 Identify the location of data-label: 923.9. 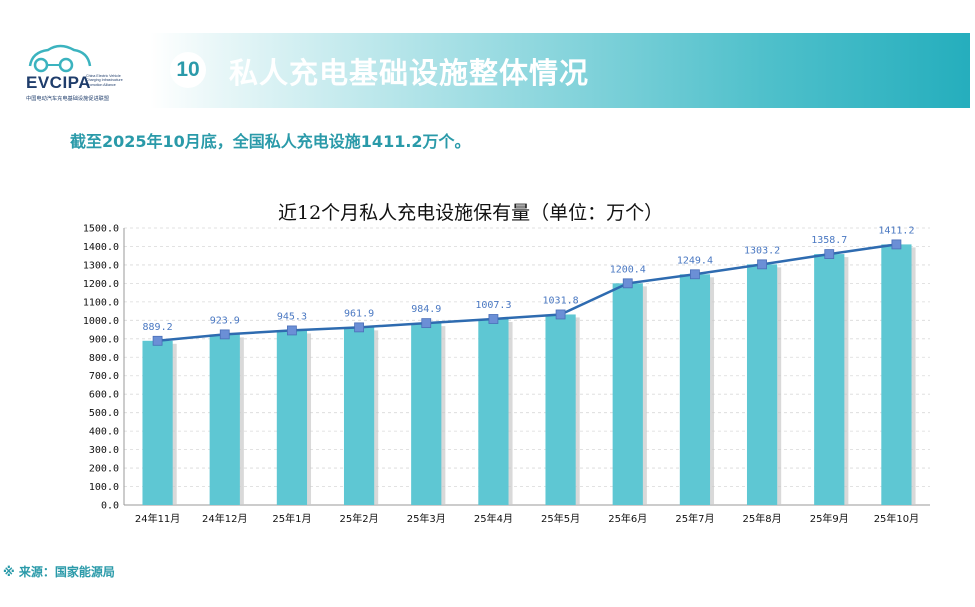
(225, 320).